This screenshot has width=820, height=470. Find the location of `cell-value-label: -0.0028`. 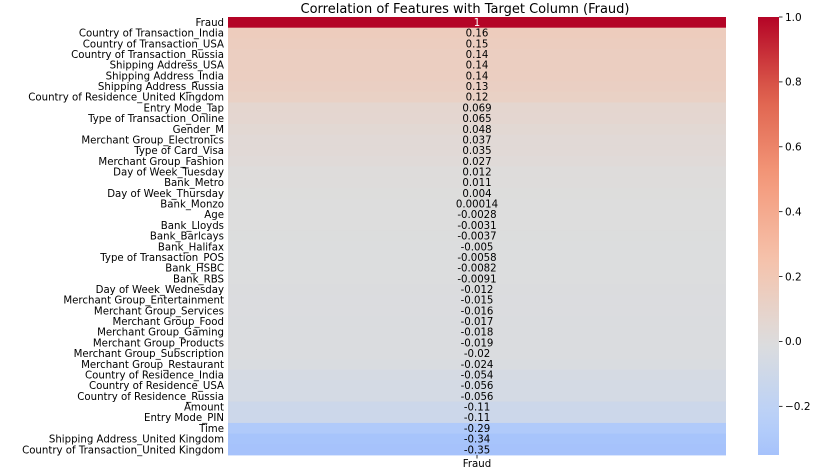

cell-value-label: -0.0028 is located at coordinates (476, 215).